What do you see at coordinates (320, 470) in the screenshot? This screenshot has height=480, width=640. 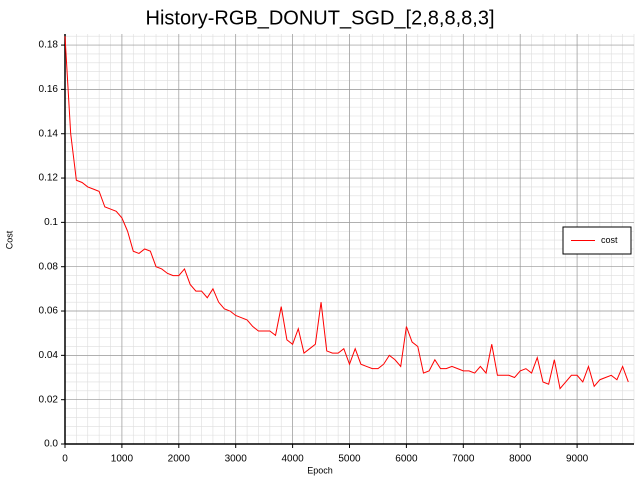 I see `x-axis-label: Epoch` at bounding box center [320, 470].